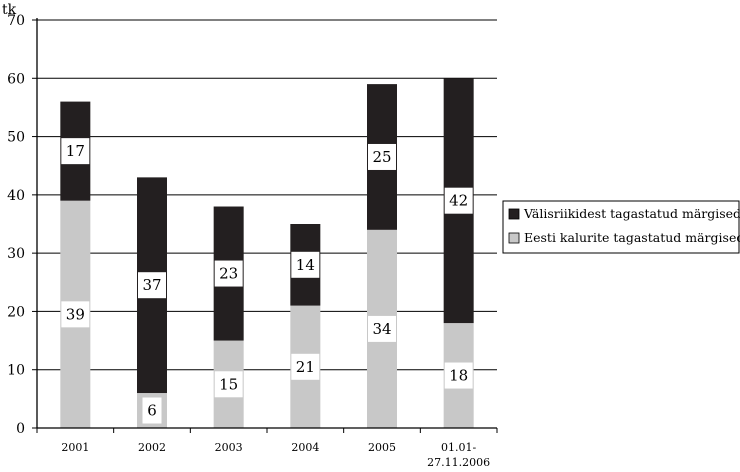 This screenshot has height=472, width=740. I want to click on y-axis-unit-label: tk, so click(9, 10).